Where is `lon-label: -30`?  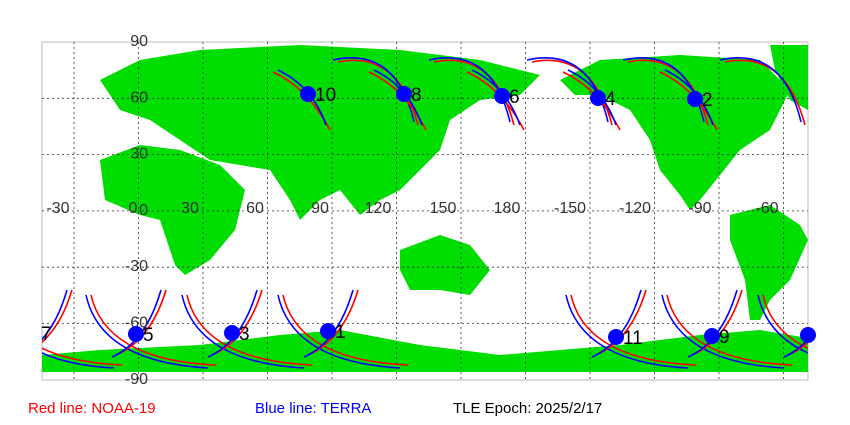 lon-label: -30 is located at coordinates (57, 208).